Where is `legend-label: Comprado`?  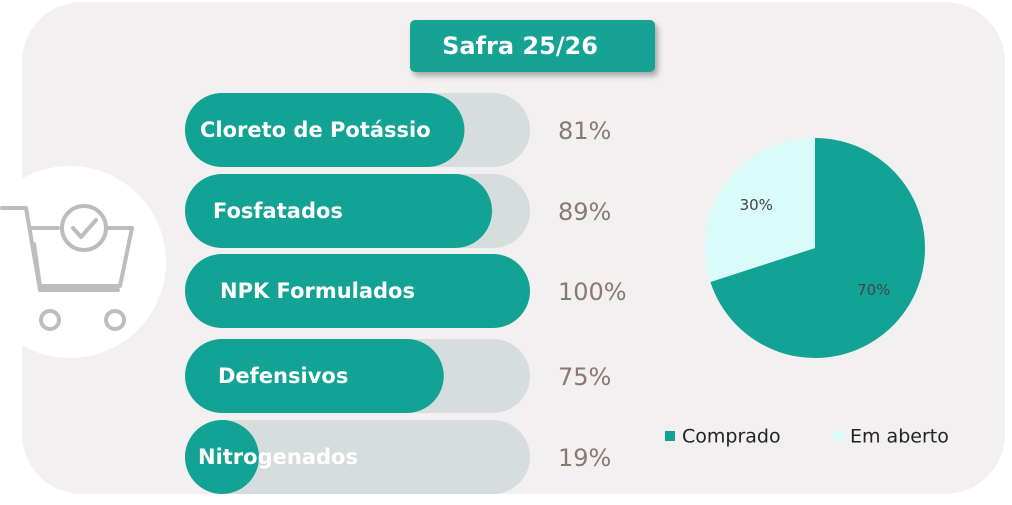
legend-label: Comprado is located at coordinates (731, 437).